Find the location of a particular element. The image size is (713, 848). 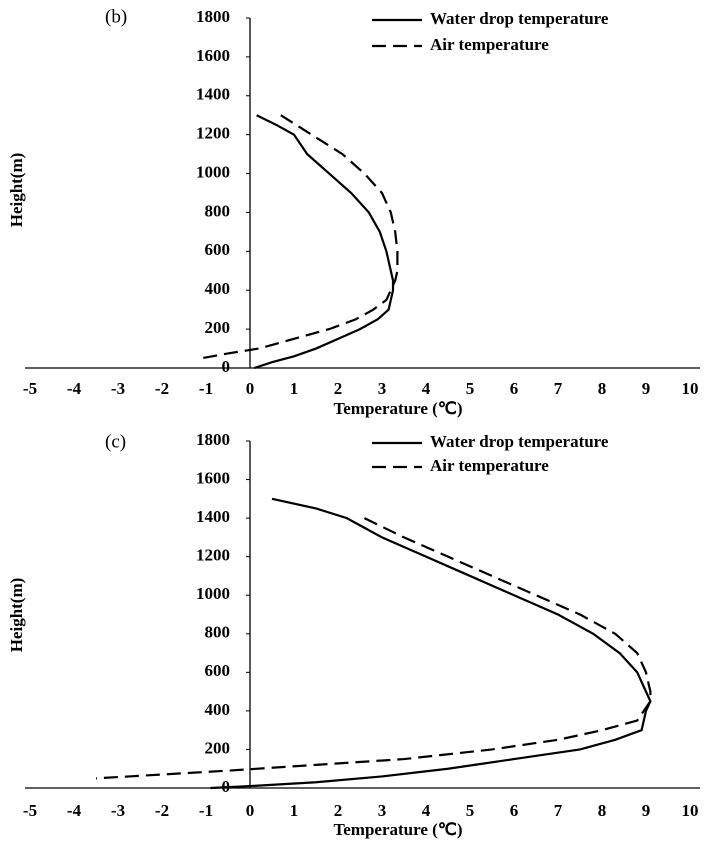

panel-label: (b) is located at coordinates (116, 16).